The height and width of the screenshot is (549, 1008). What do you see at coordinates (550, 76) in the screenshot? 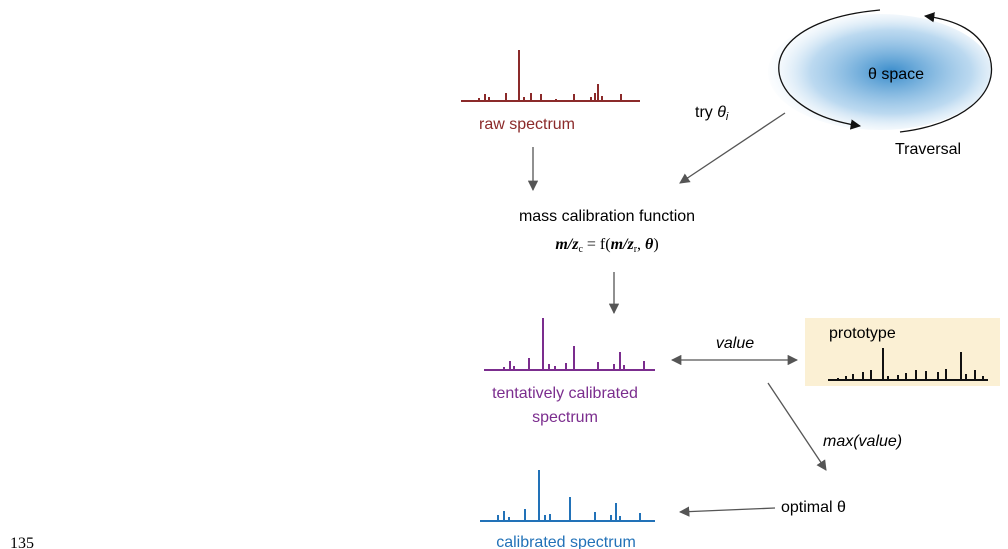
I see `raw-spectrum` at bounding box center [550, 76].